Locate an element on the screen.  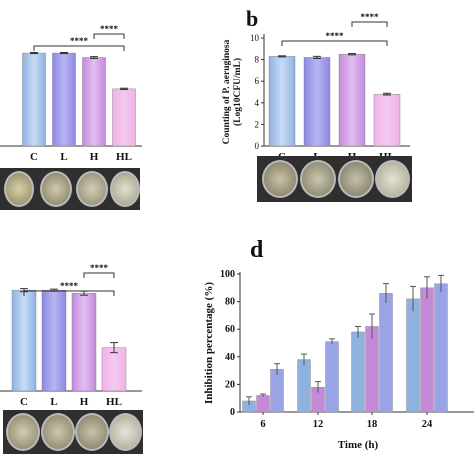
y-tick-label: 4 is located at coordinates (257, 103).